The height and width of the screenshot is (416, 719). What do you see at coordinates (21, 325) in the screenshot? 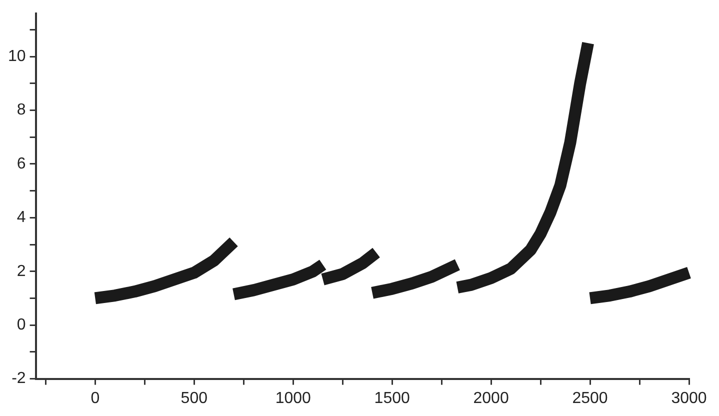
I see `y-tick-label: 0` at bounding box center [21, 325].